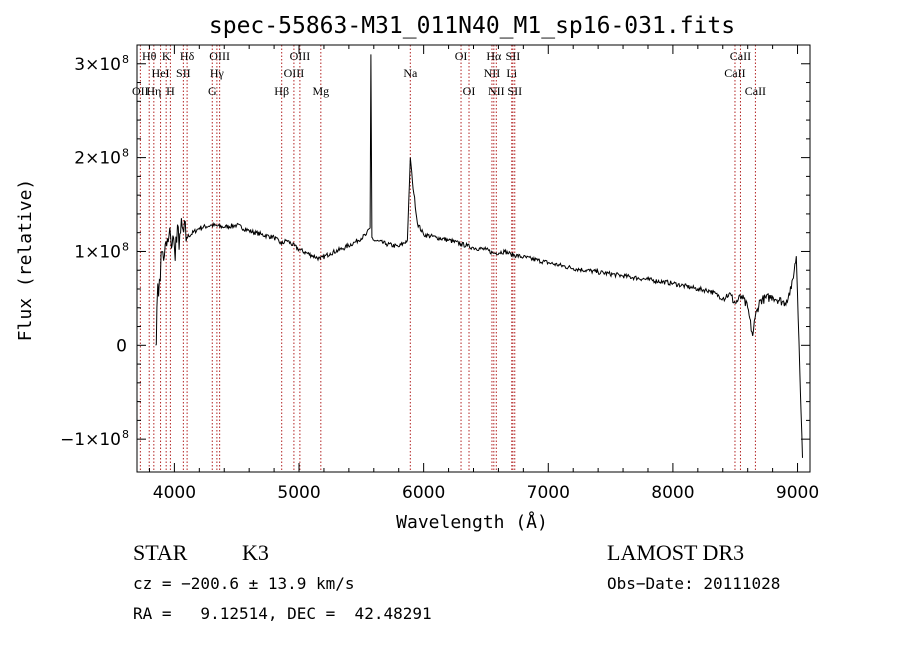 The image size is (900, 649). I want to click on coordinates: RA = 9.12514, DEC = 42.48291, so click(282, 613).